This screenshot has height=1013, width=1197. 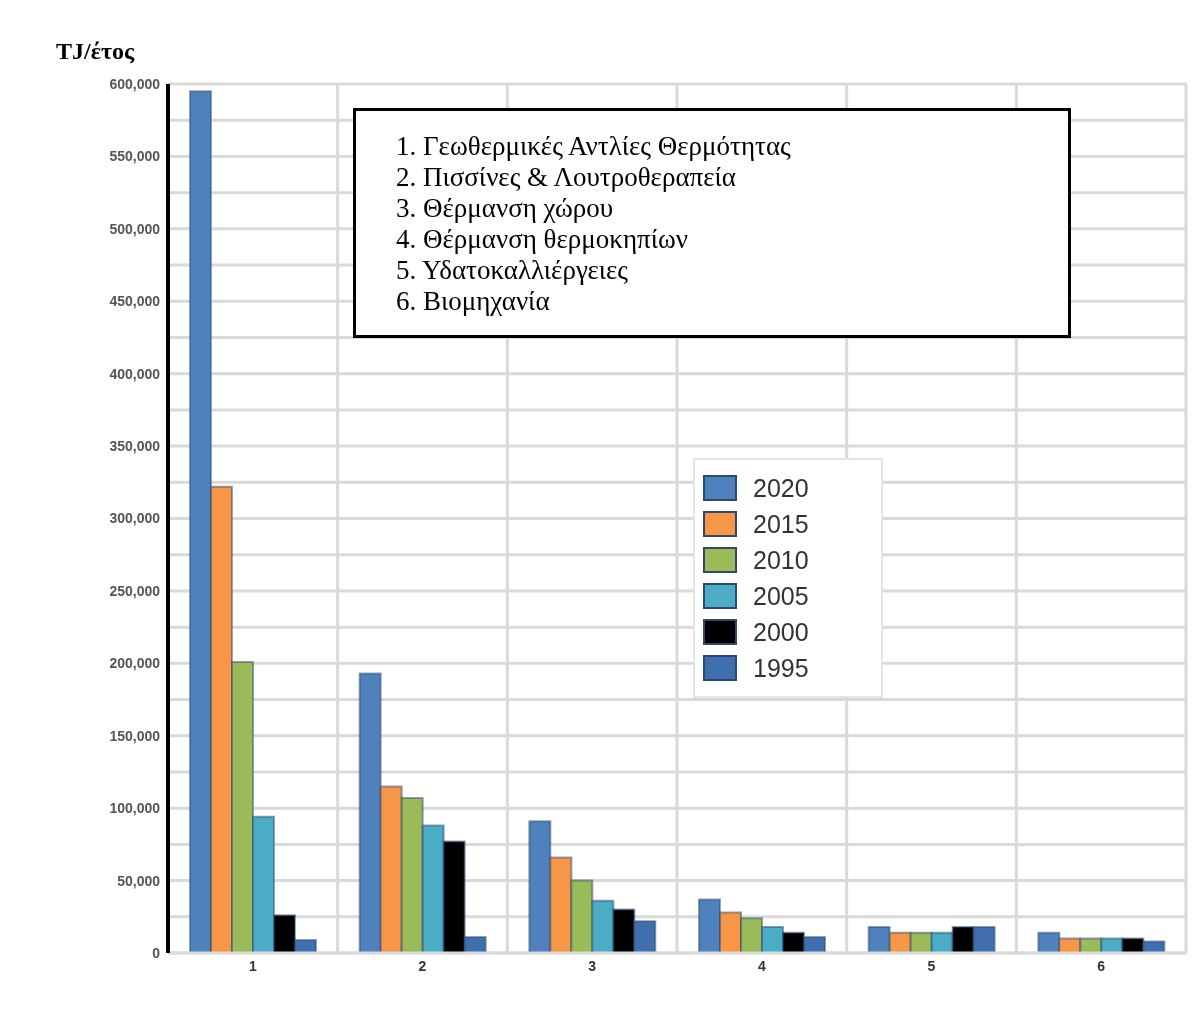 I want to click on x-tick-label: 3, so click(x=592, y=965).